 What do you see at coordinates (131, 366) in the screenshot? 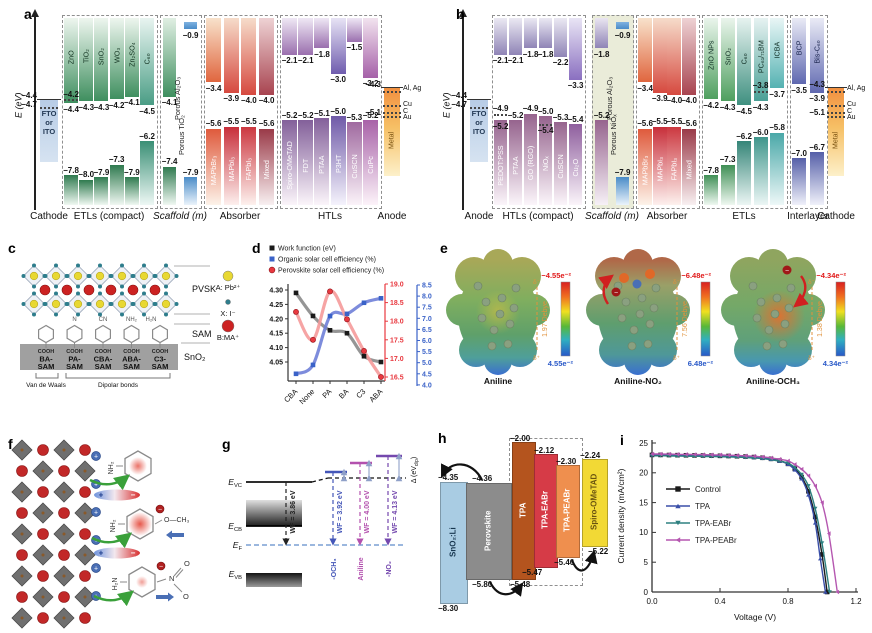
I see `sam-name: SAM` at bounding box center [131, 366].